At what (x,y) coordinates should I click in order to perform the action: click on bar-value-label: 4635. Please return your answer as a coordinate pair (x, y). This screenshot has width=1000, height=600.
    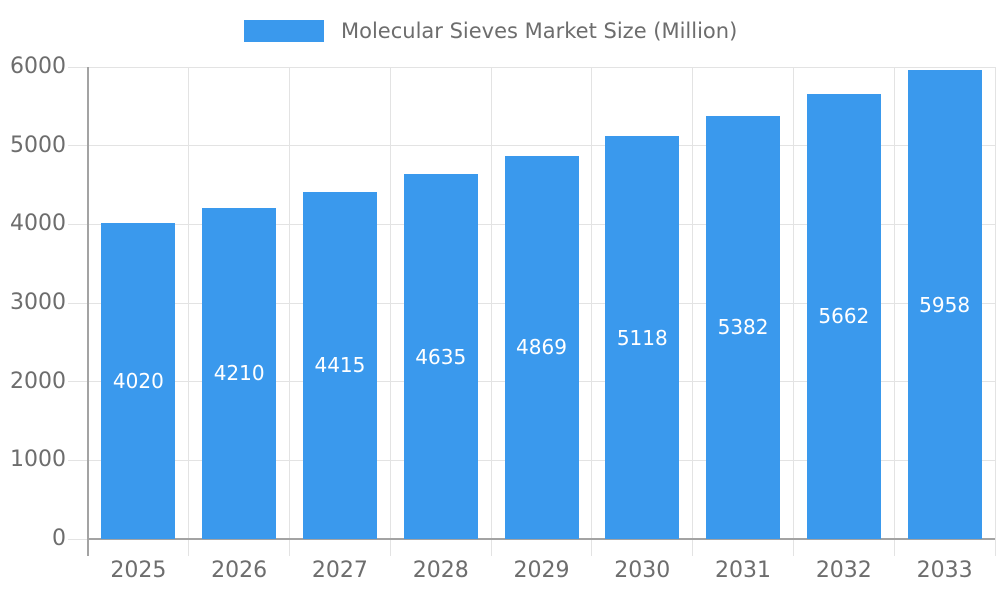
    Looking at the image, I should click on (441, 356).